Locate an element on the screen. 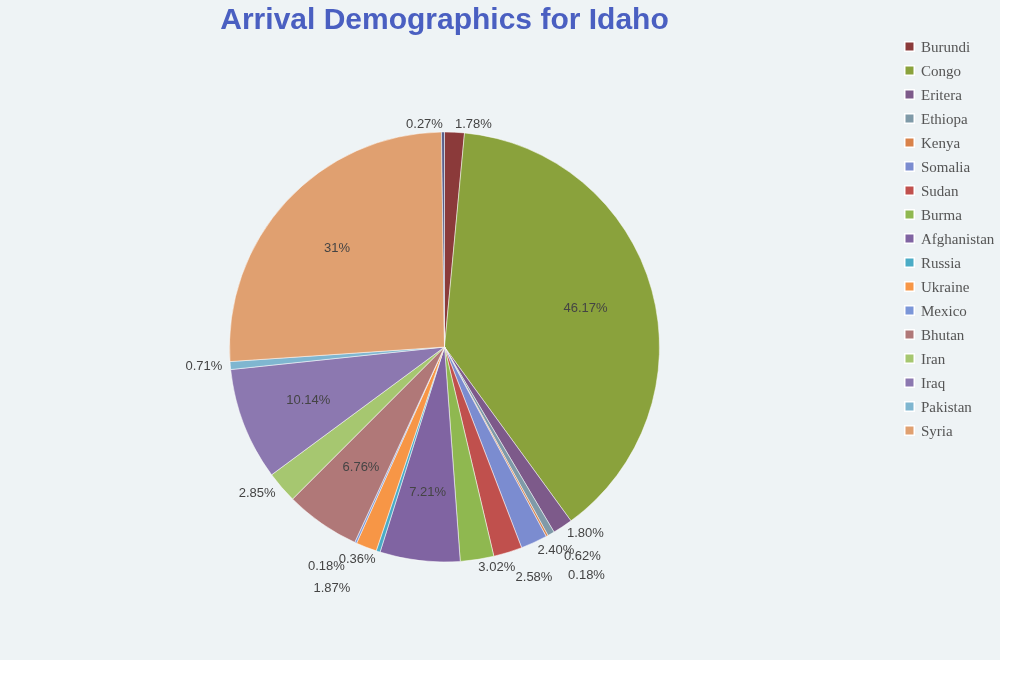 Image resolution: width=1024 pixels, height=682 pixels. legend-label: Iraq is located at coordinates (933, 382).